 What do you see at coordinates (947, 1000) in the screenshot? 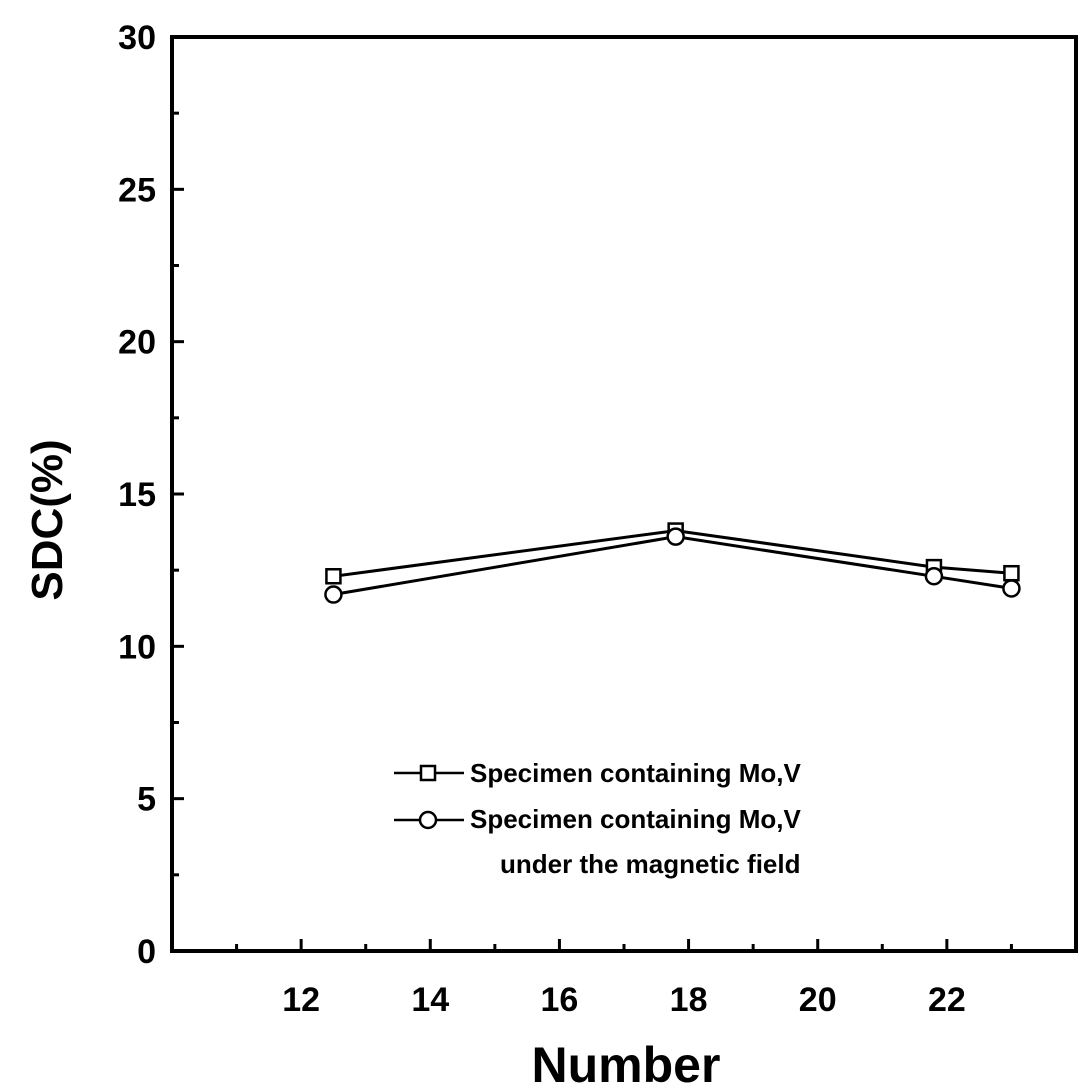
I see `x-tick-label: 22` at bounding box center [947, 1000].